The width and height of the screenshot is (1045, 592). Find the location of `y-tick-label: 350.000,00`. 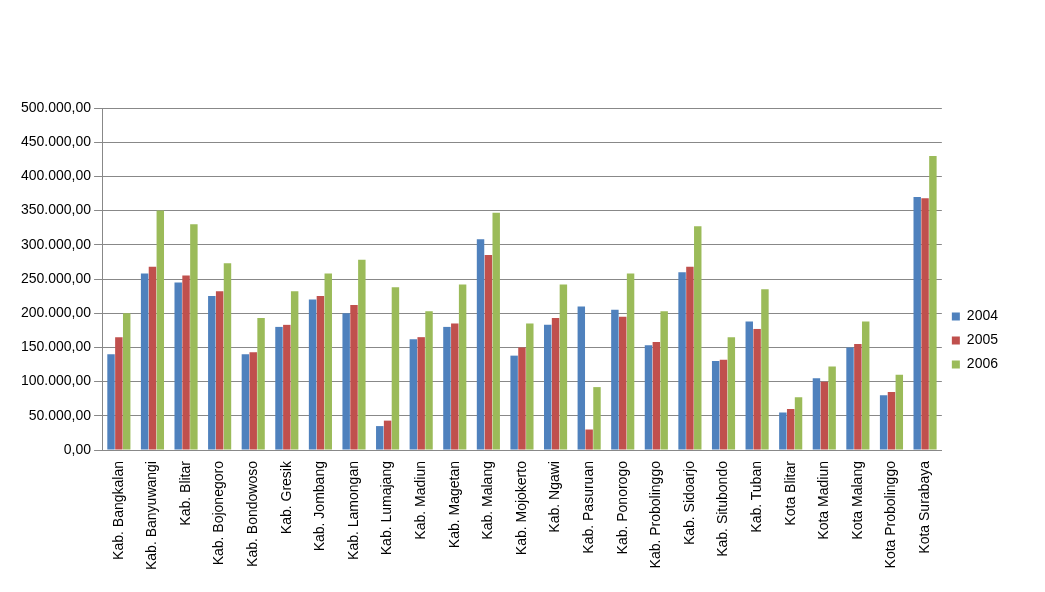

y-tick-label: 350.000,00 is located at coordinates (56, 209).